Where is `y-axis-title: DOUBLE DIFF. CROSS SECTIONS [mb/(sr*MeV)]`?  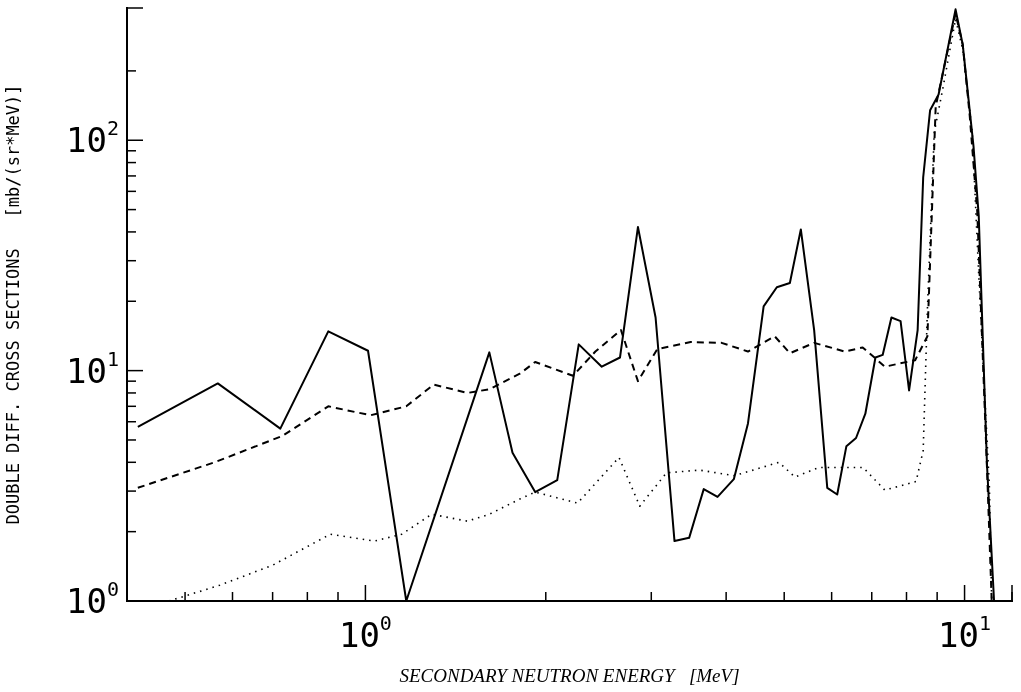 y-axis-title: DOUBLE DIFF. CROSS SECTIONS [mb/(sr*MeV)] is located at coordinates (12, 304).